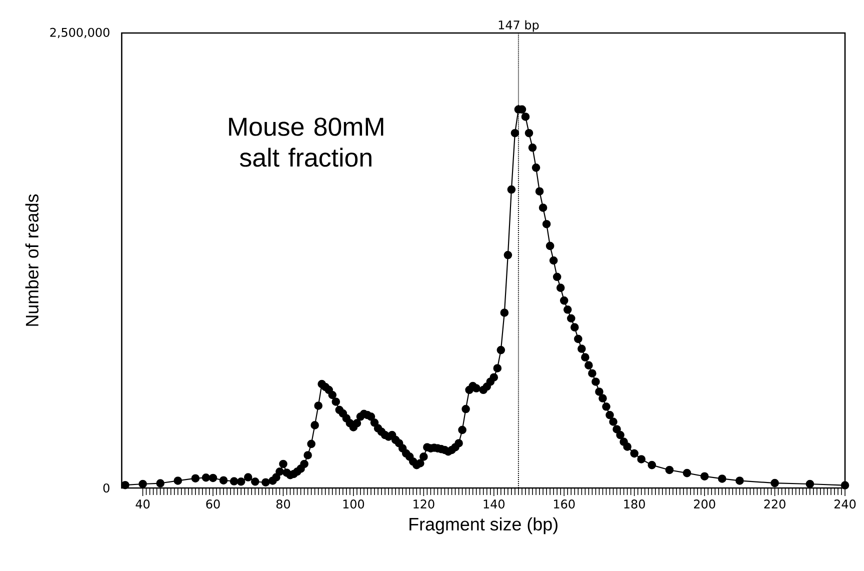 Image resolution: width=864 pixels, height=571 pixels. What do you see at coordinates (634, 504) in the screenshot?
I see `x-tick-label: 180` at bounding box center [634, 504].